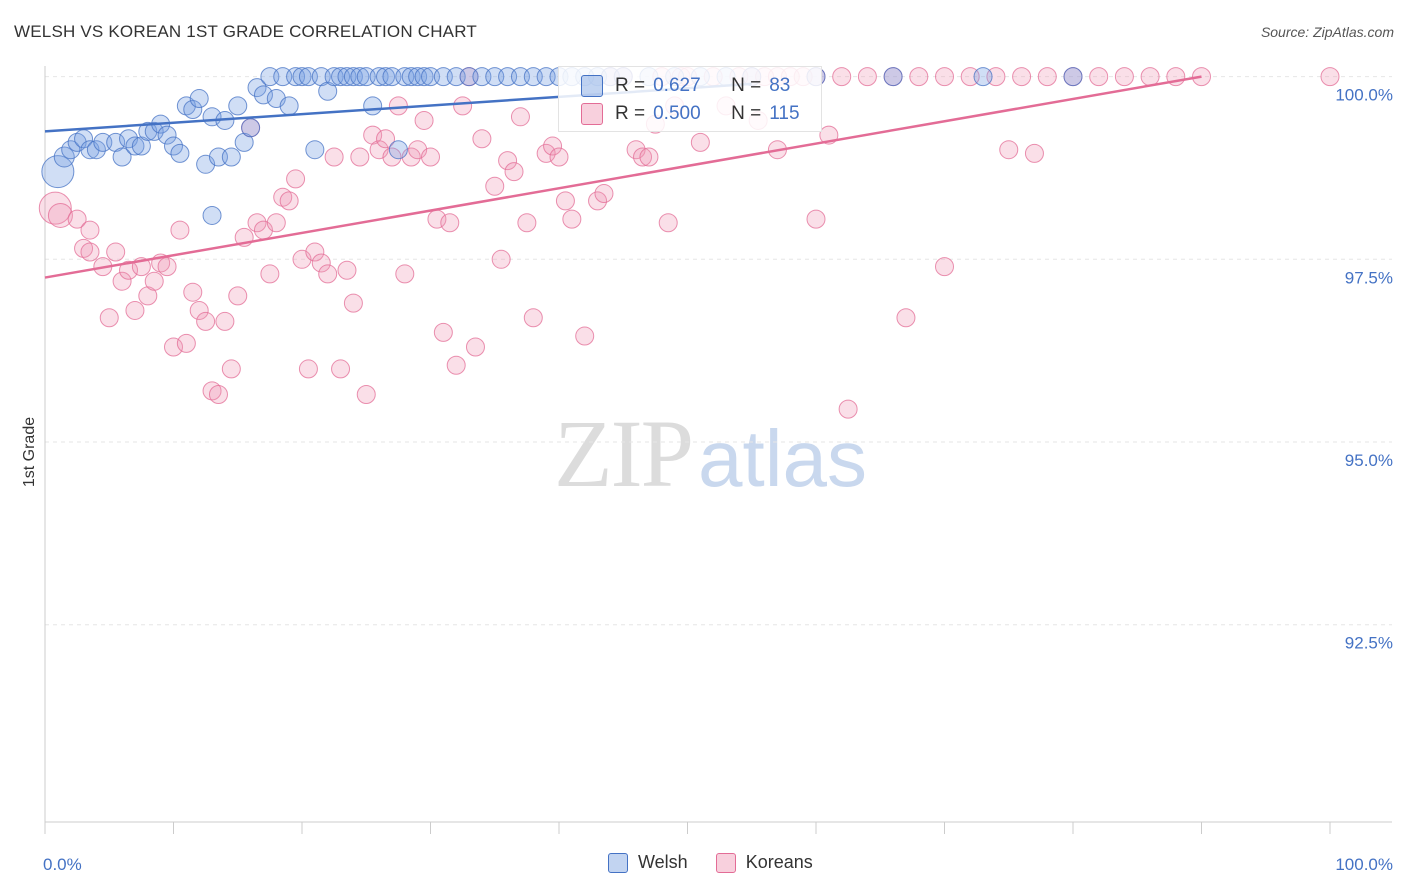 This screenshot has width=1406, height=892. I want to click on korean-n-label: N =, so click(746, 113).